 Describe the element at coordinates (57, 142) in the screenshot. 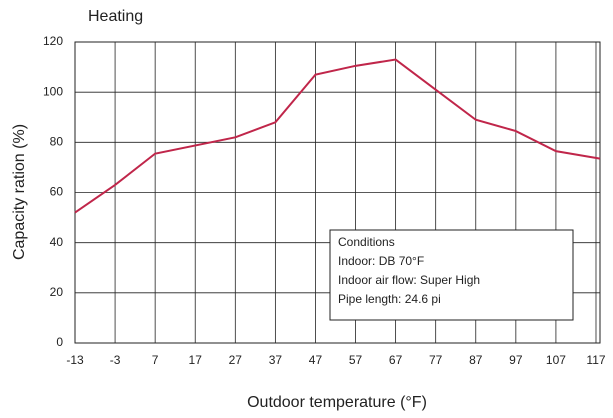

I see `y-tick-label: 80` at that location.